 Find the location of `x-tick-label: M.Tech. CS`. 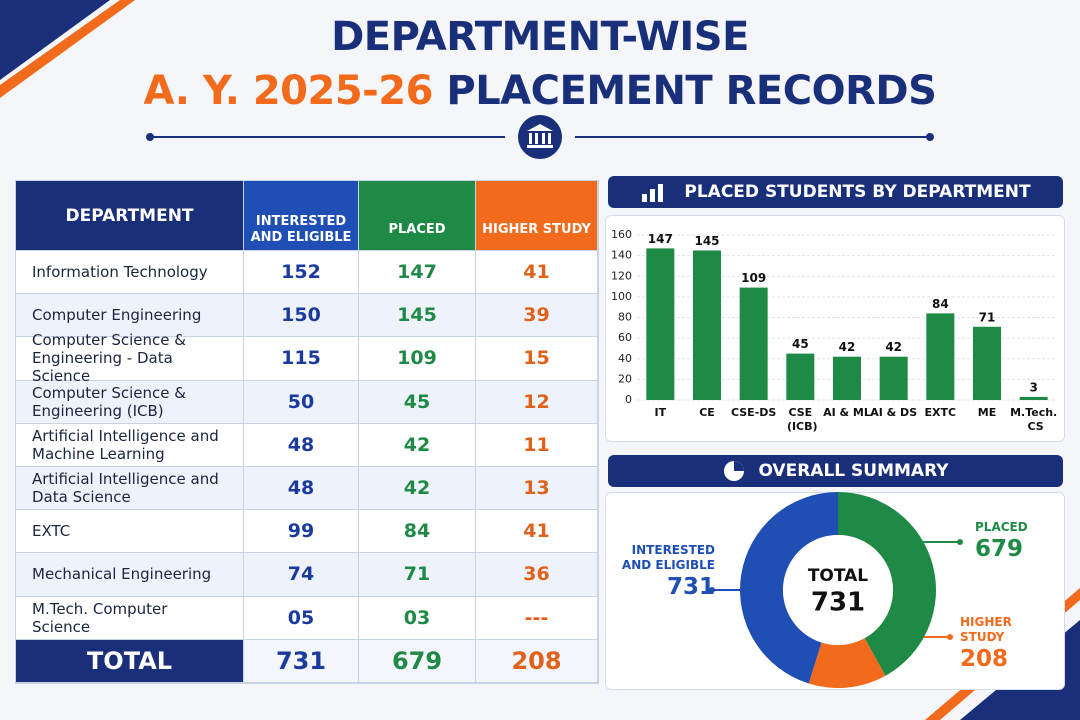

x-tick-label: M.Tech. CS is located at coordinates (1033, 419).